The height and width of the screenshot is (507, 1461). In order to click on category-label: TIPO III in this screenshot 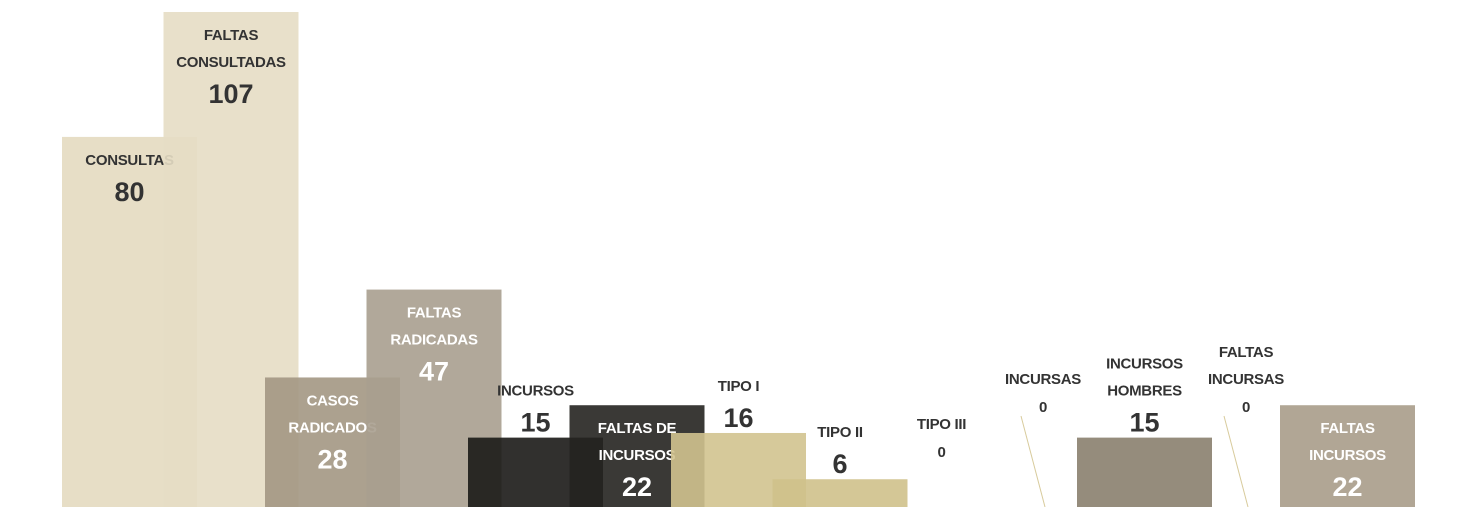, I will do `click(941, 424)`.